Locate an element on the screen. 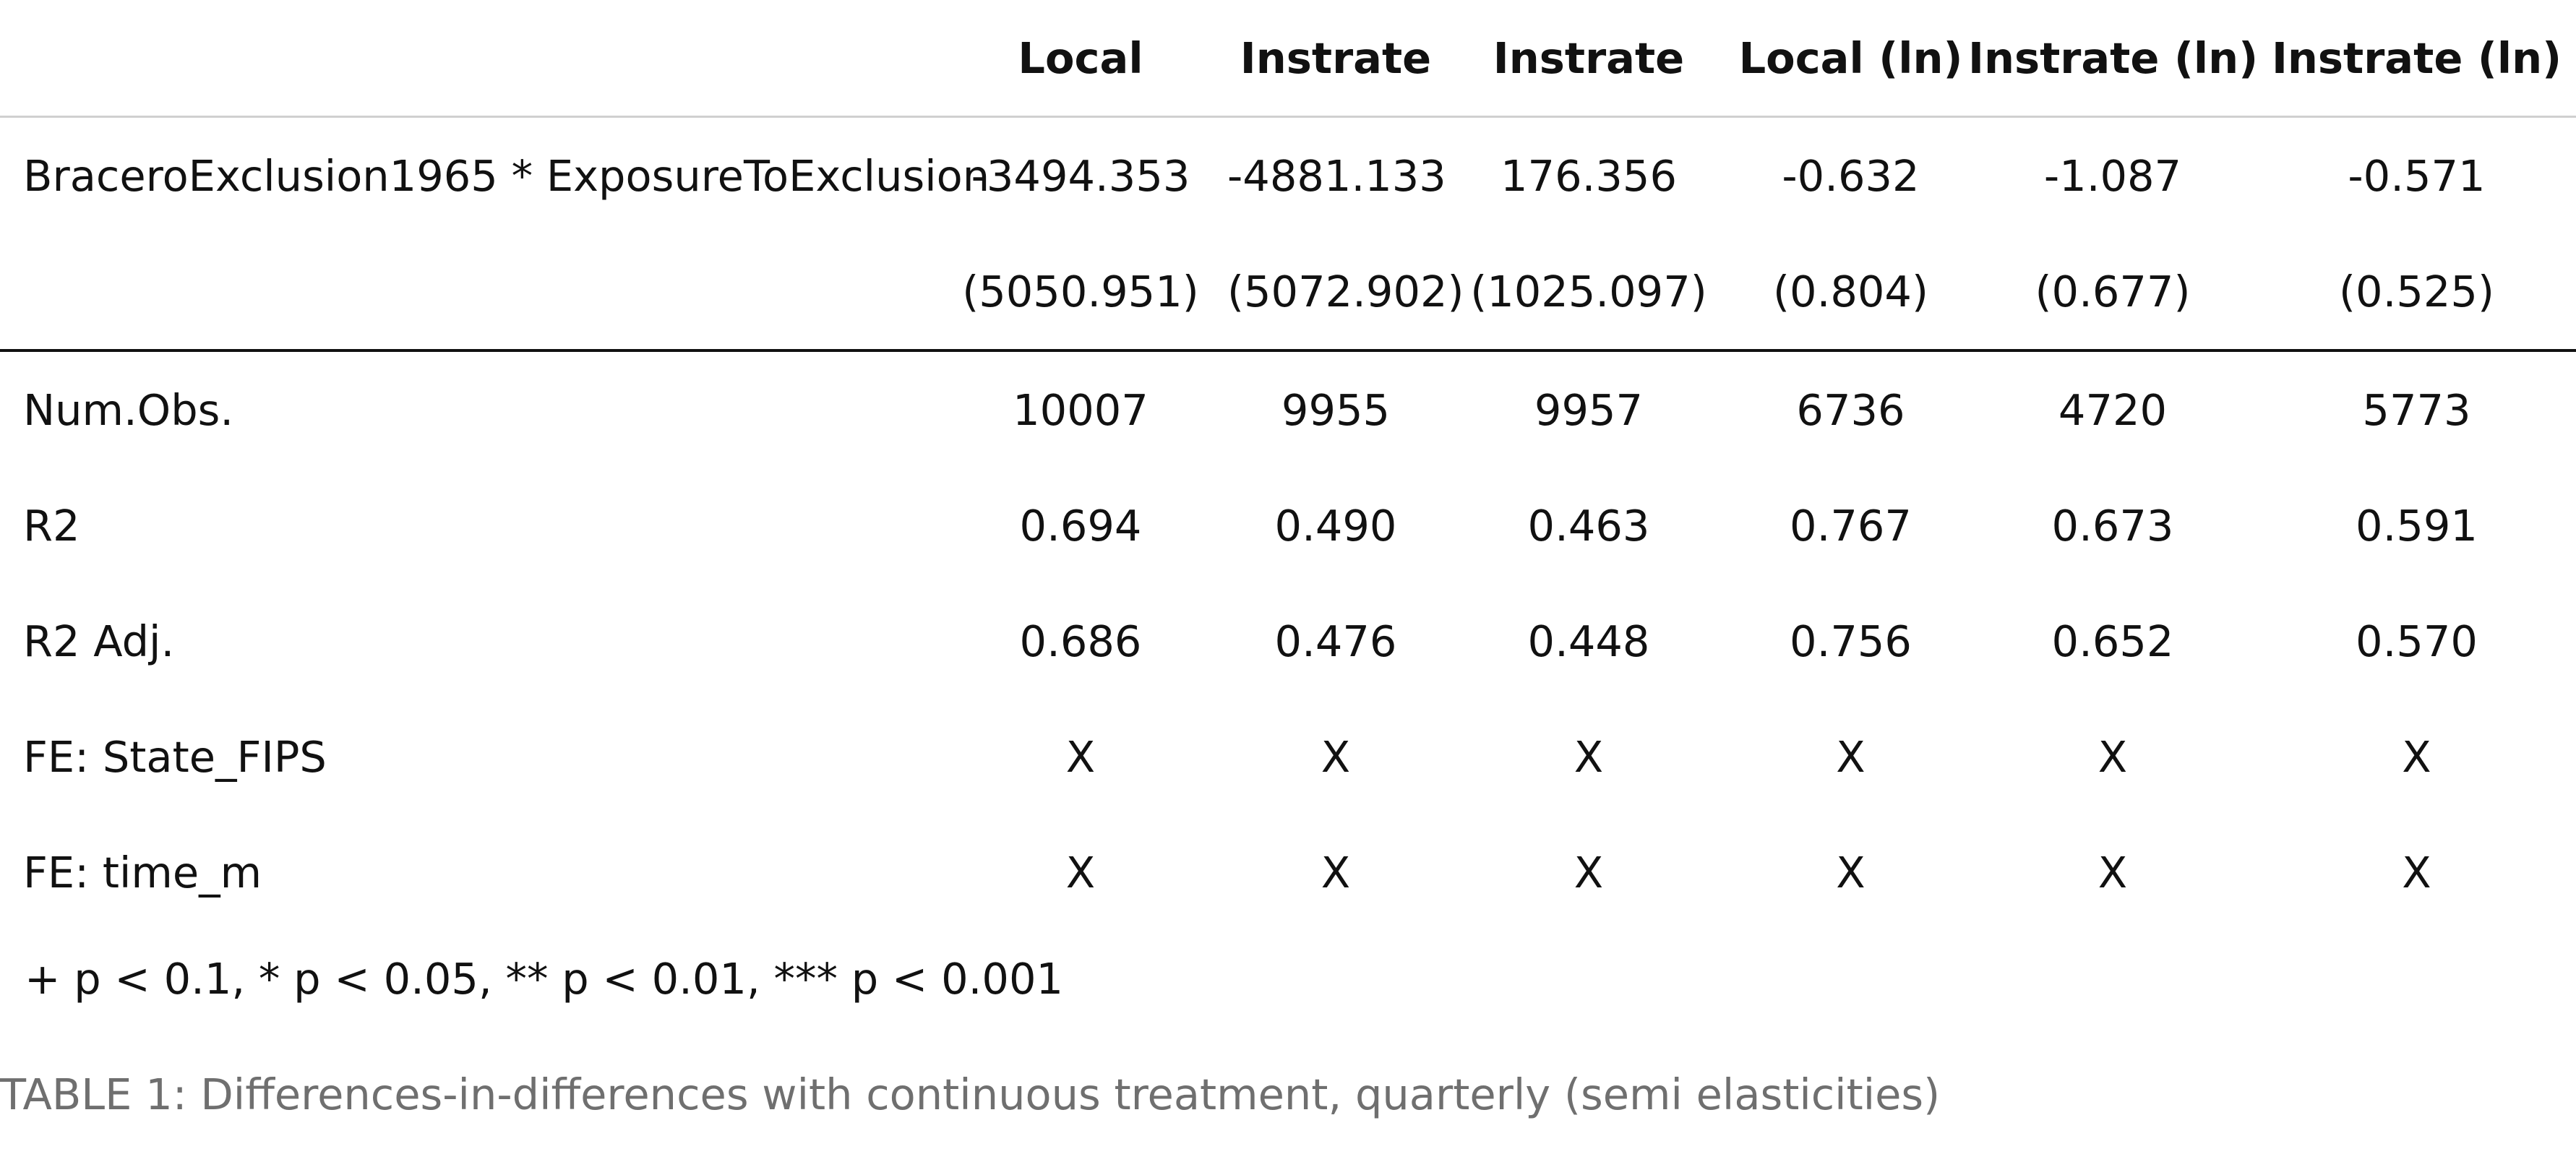  stat-value: 0.694 is located at coordinates (1081, 525).